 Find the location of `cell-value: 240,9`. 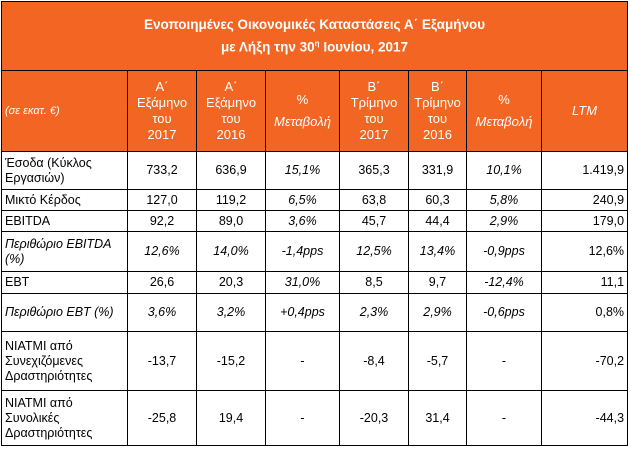

cell-value: 240,9 is located at coordinates (584, 200).